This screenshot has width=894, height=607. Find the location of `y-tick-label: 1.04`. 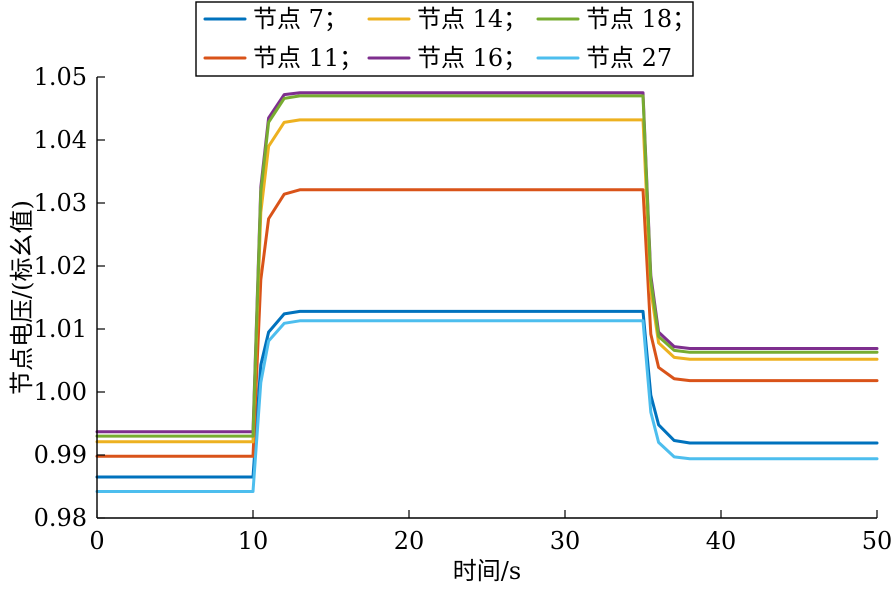

y-tick-label: 1.04 is located at coordinates (60, 140).